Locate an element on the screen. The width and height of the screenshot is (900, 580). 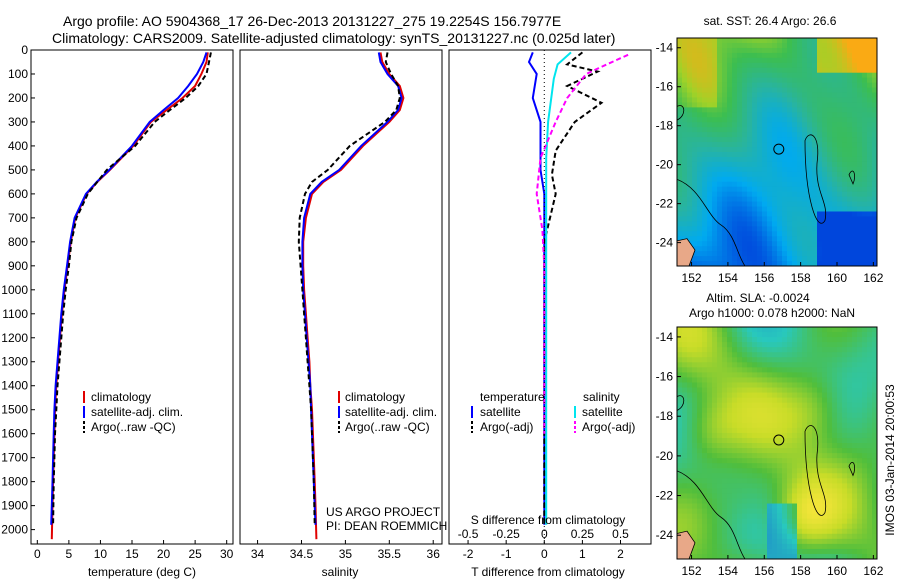
x-tick-label: 34.5 is located at coordinates (302, 554).